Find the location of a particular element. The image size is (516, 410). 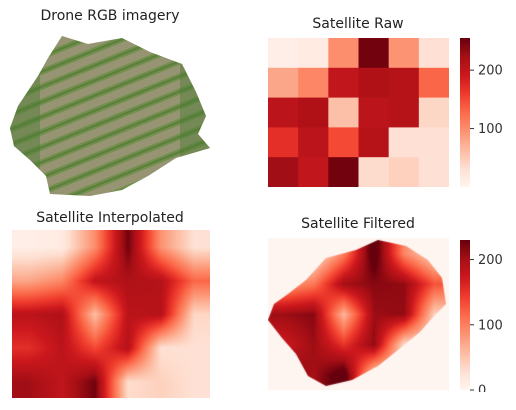

raw-colorbar-tick-label-0: 100 is located at coordinates (490, 129).